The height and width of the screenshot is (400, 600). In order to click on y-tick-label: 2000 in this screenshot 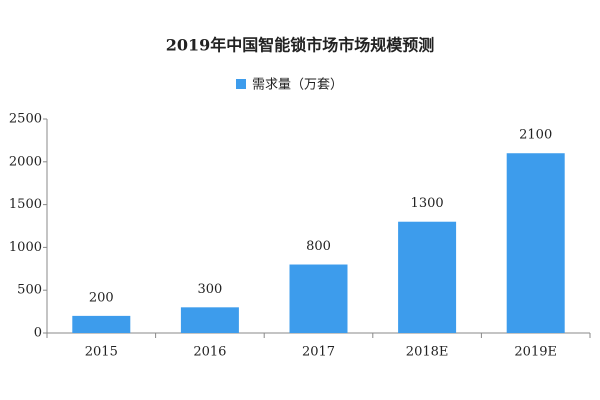, I will do `click(25, 161)`.